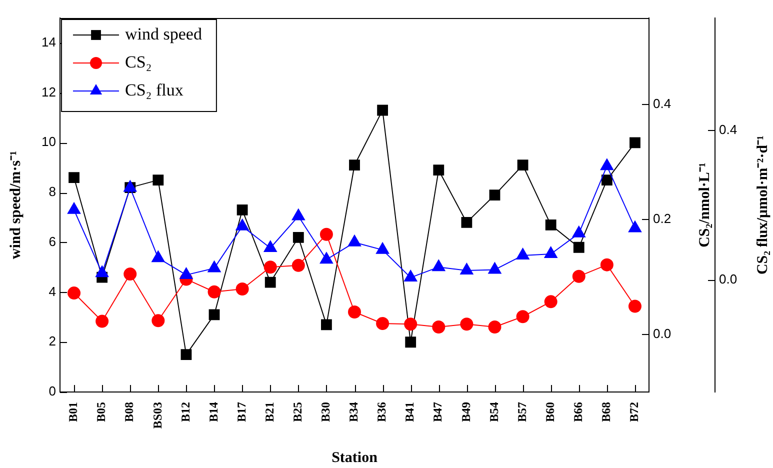  Describe the element at coordinates (728, 129) in the screenshot. I see `y3-tick-label: 0.4` at that location.